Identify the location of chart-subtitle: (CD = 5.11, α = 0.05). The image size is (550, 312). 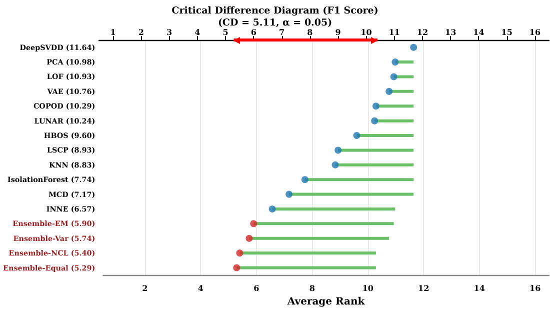
(275, 23).